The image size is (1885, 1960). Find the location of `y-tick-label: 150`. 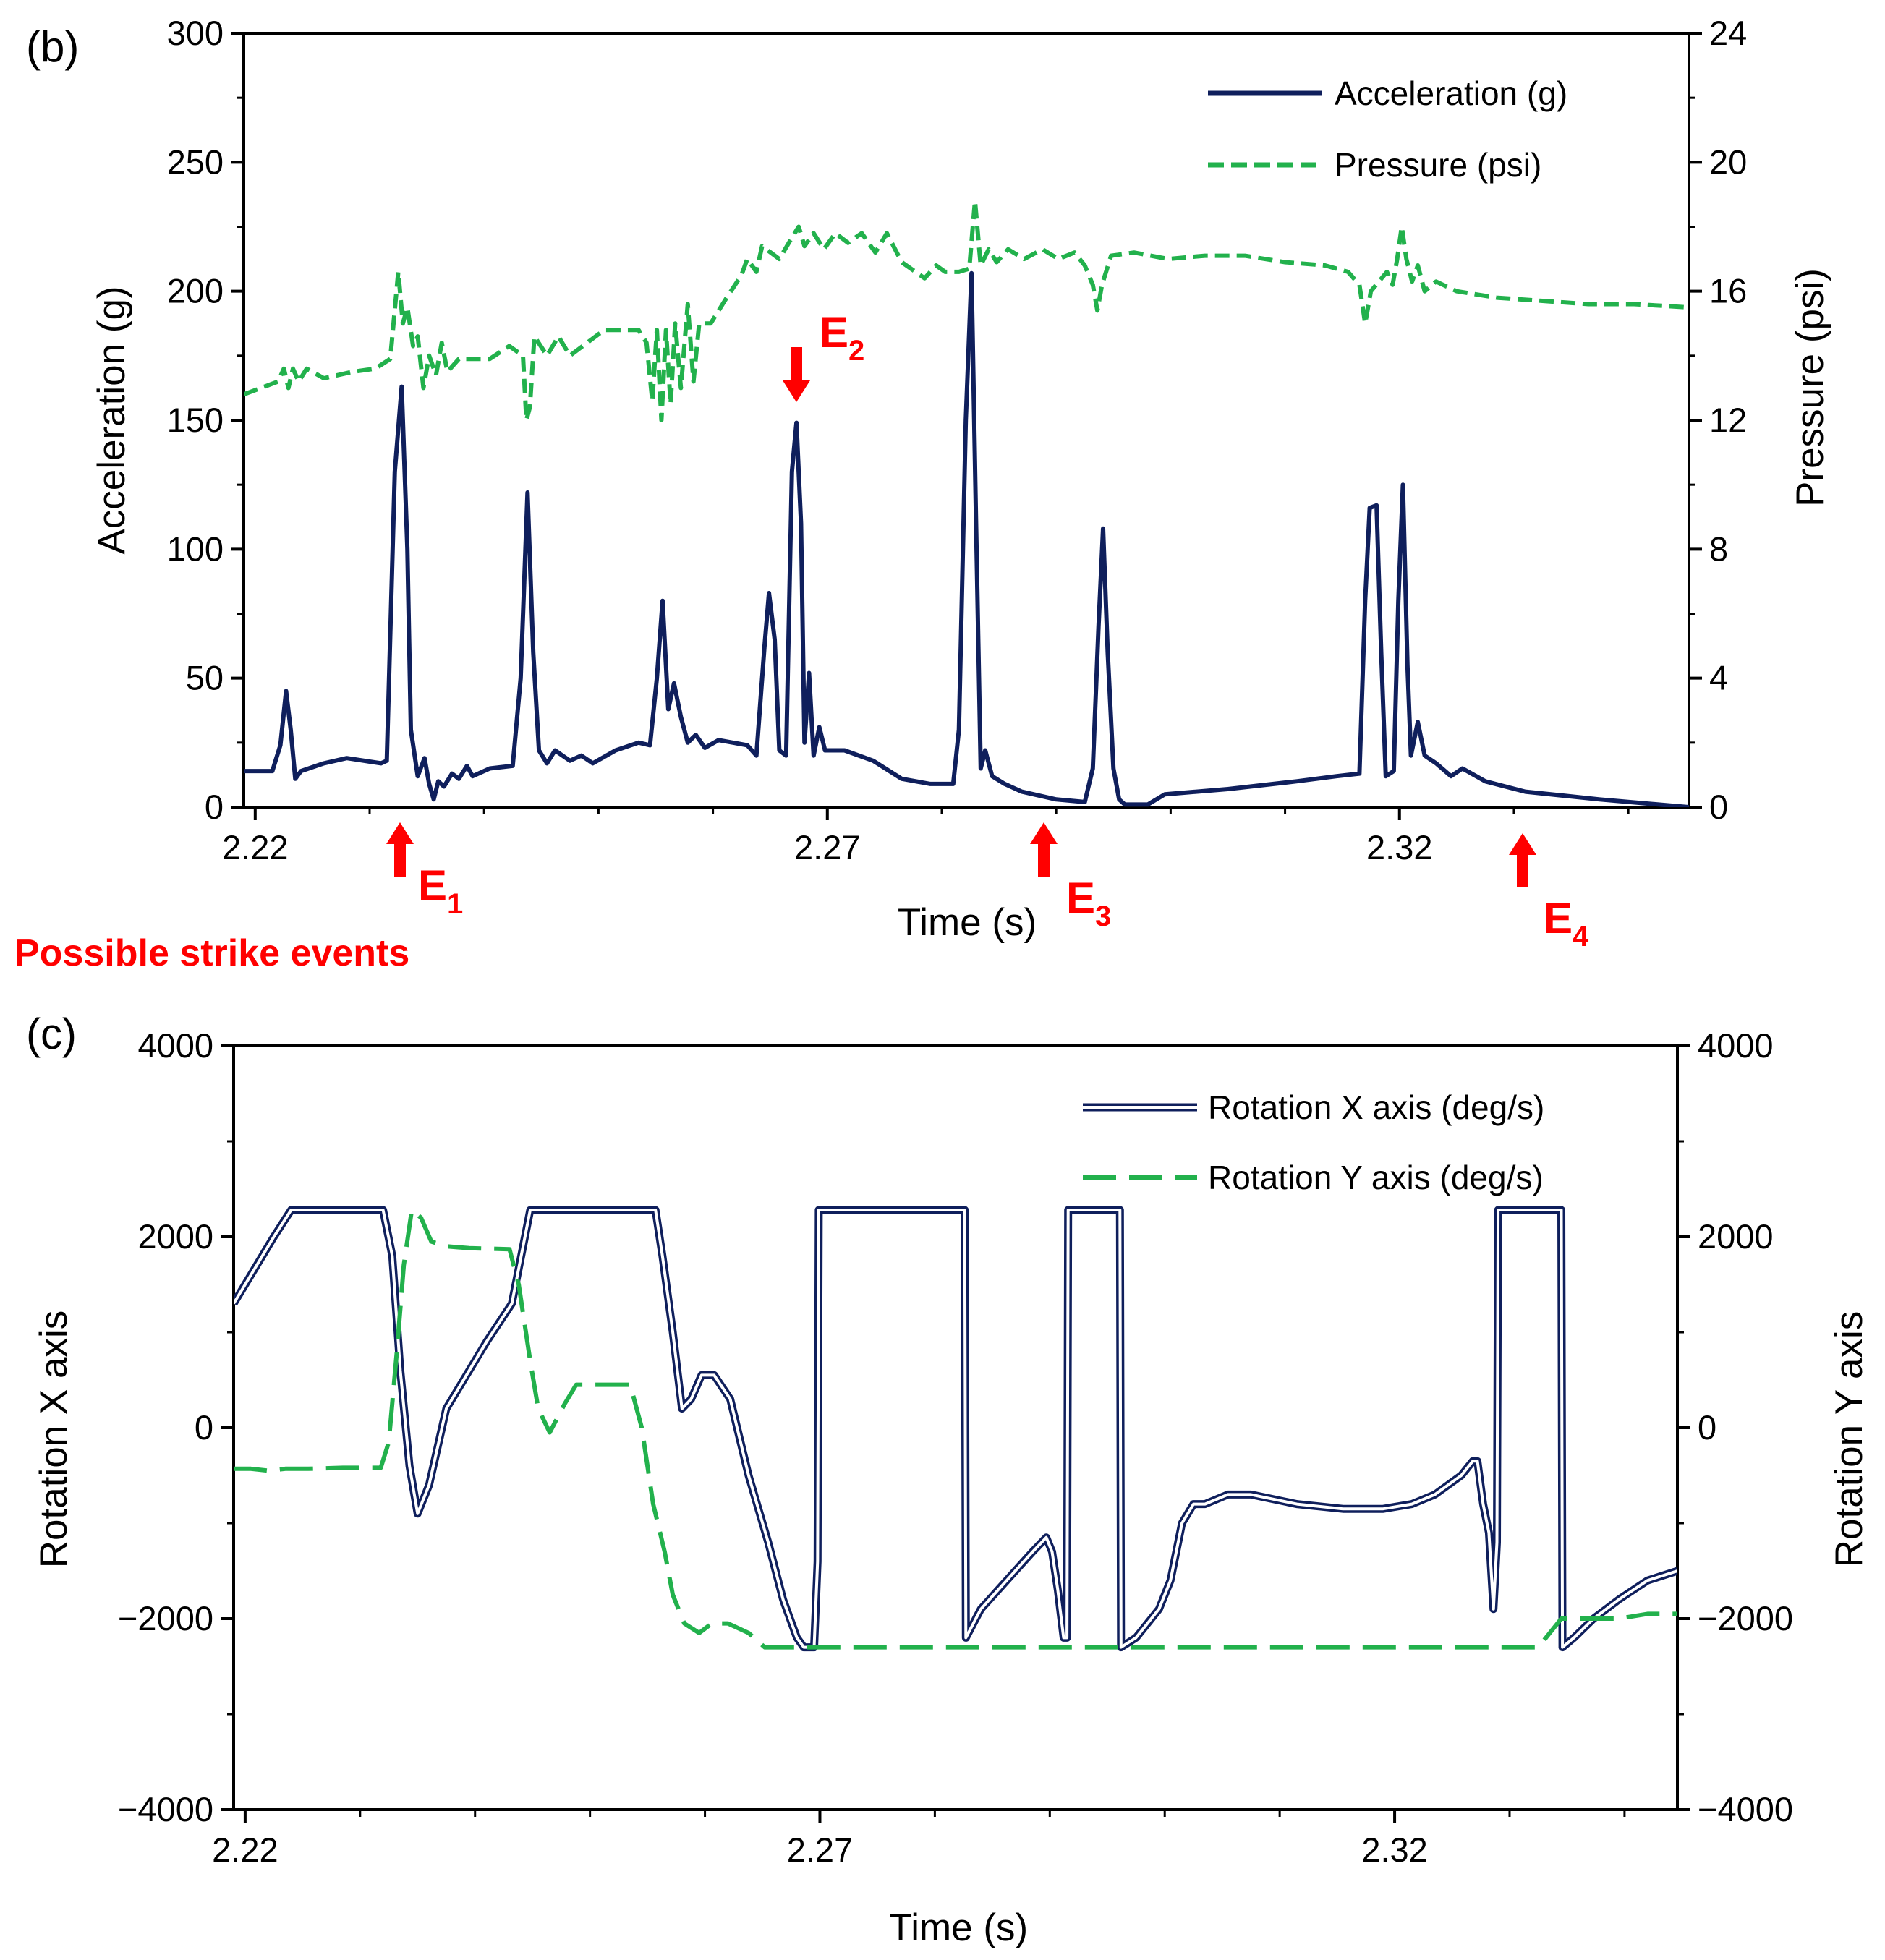

y-tick-label: 150 is located at coordinates (195, 420).